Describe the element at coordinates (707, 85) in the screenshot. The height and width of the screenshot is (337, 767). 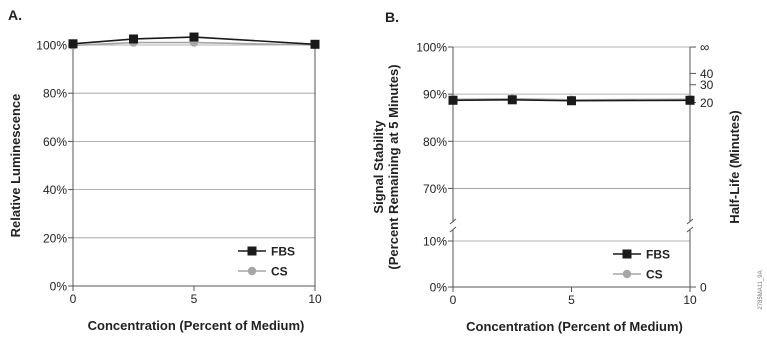
I see `y2-tick-label: 30` at that location.